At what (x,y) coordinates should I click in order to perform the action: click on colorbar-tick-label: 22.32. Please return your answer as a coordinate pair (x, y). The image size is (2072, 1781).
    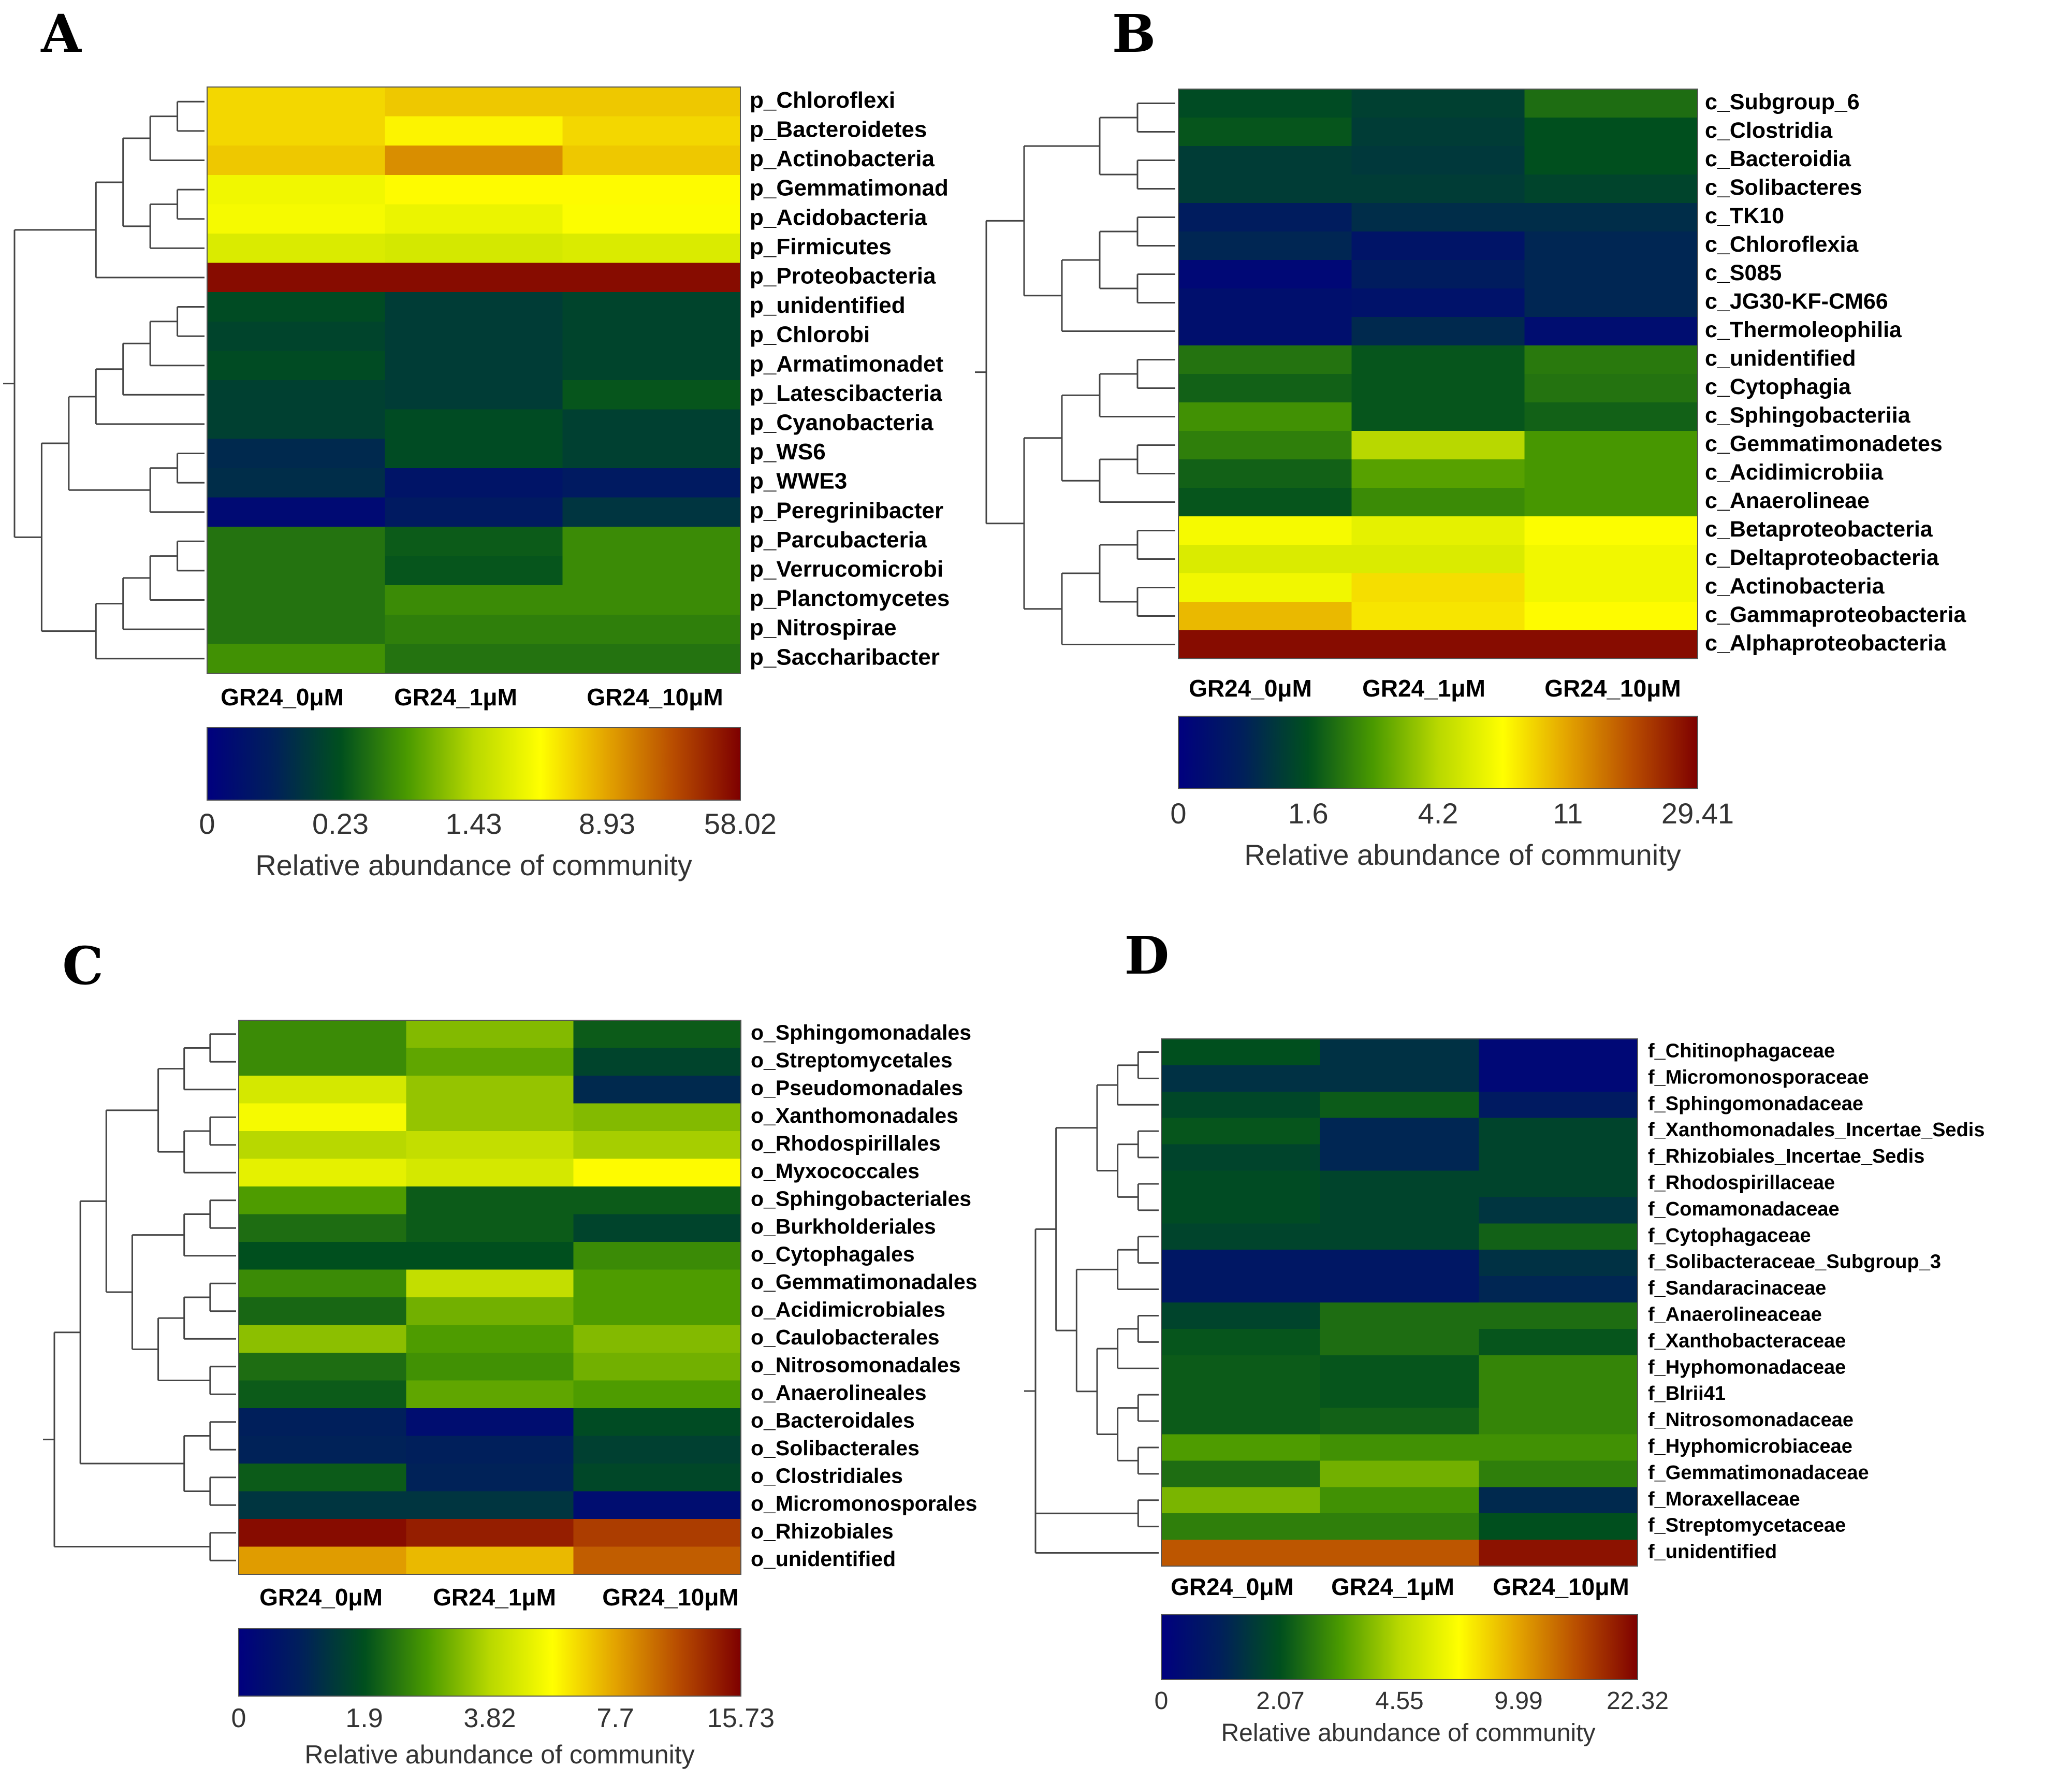
    Looking at the image, I should click on (1638, 1701).